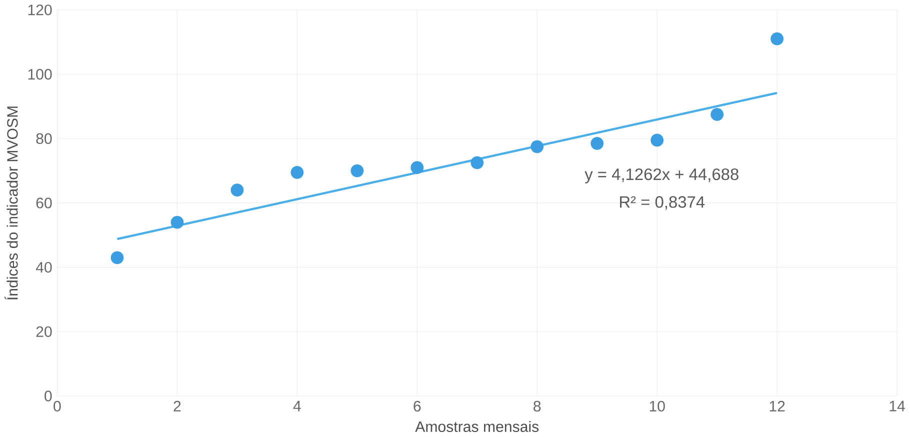 The height and width of the screenshot is (437, 910). Describe the element at coordinates (777, 406) in the screenshot. I see `x-tick-label: 12` at that location.